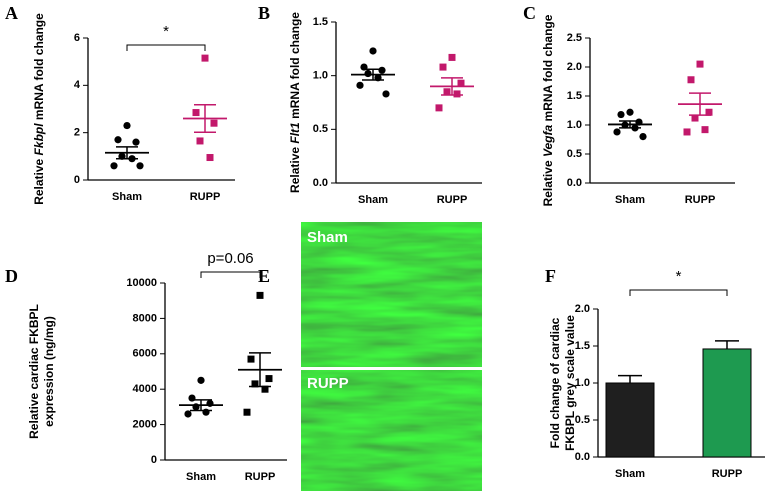  I want to click on y-axis-label: expression (ng/mg), so click(49, 371).